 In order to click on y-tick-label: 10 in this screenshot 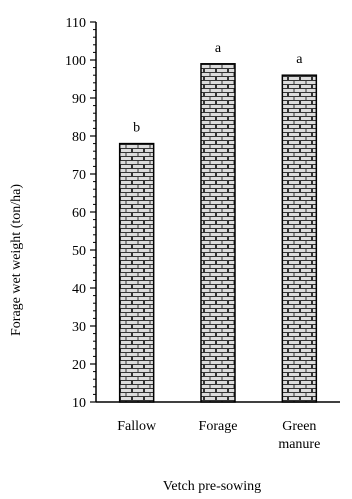, I will do `click(79, 403)`.